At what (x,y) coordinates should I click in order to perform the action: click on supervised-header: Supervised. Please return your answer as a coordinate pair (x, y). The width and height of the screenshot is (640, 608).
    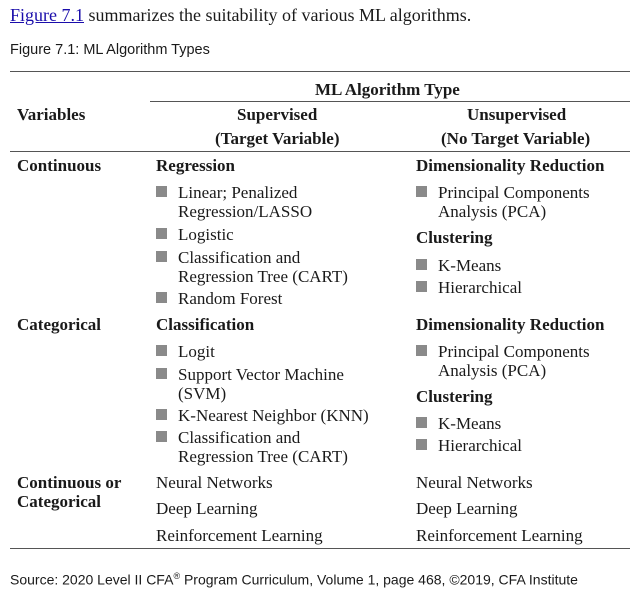
    Looking at the image, I should click on (277, 114).